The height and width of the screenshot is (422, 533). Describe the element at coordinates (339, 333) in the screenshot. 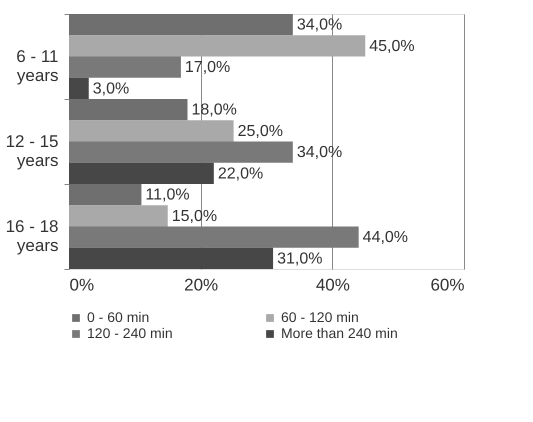

I see `legend-label: More than 240 min` at that location.